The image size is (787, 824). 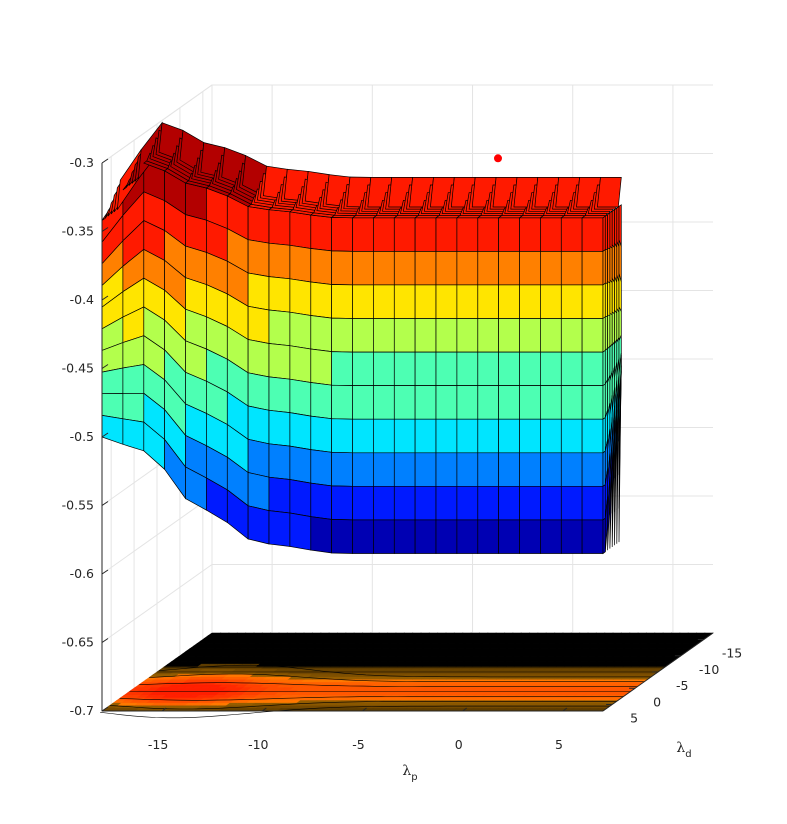 What do you see at coordinates (258, 744) in the screenshot?
I see `x-tick-label: -10` at bounding box center [258, 744].